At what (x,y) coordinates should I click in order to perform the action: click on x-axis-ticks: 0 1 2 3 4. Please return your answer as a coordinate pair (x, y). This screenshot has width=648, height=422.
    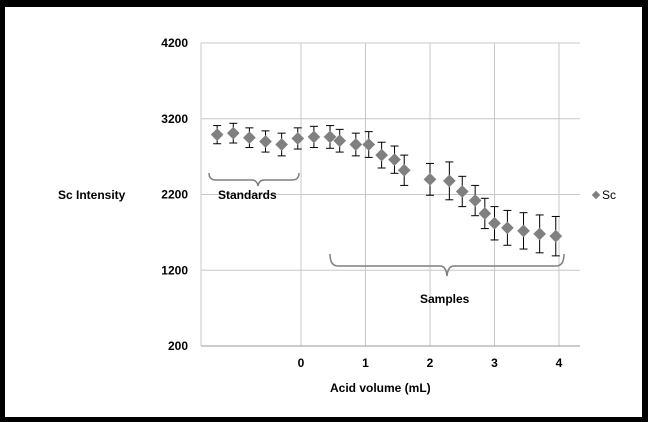
    Looking at the image, I should click on (430, 363).